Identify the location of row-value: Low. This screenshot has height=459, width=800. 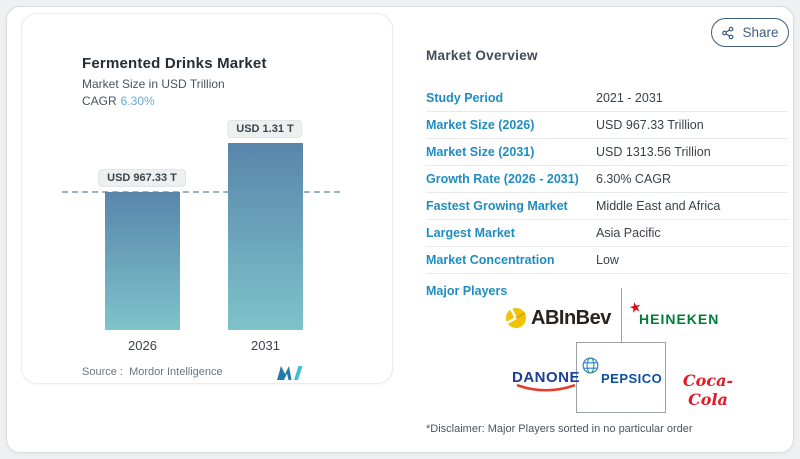
(607, 260).